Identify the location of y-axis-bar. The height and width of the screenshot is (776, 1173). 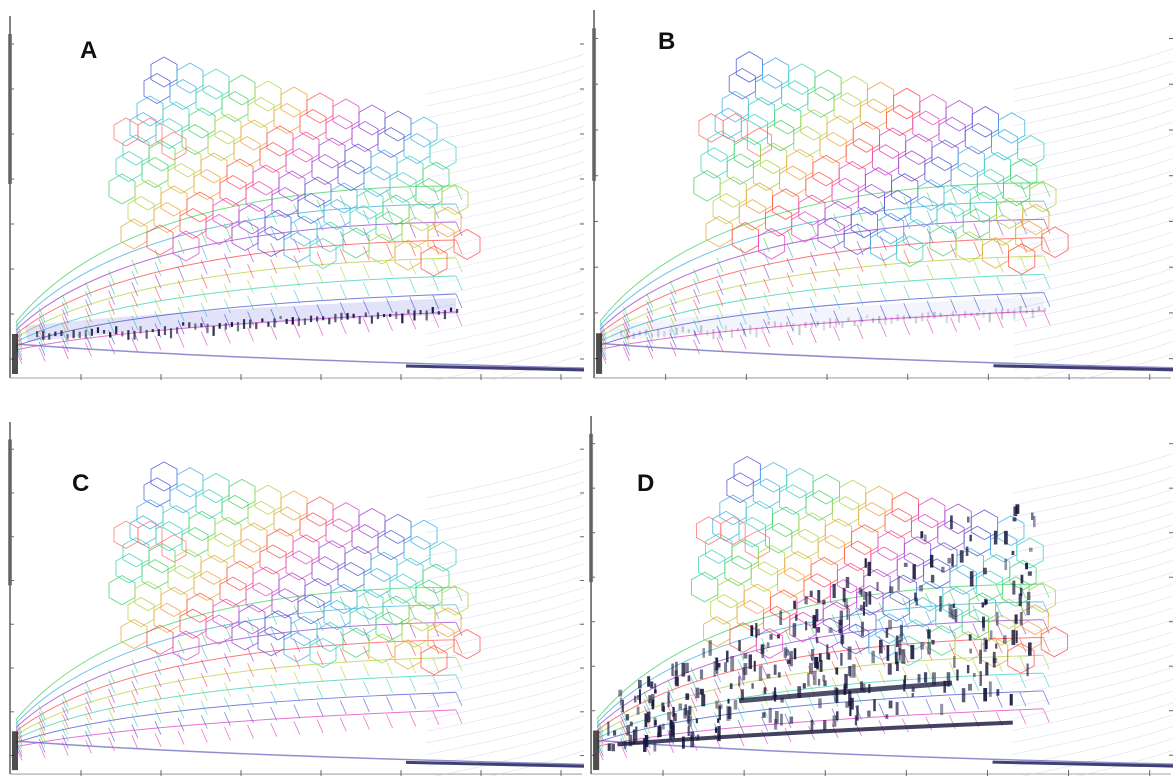
(594, 104).